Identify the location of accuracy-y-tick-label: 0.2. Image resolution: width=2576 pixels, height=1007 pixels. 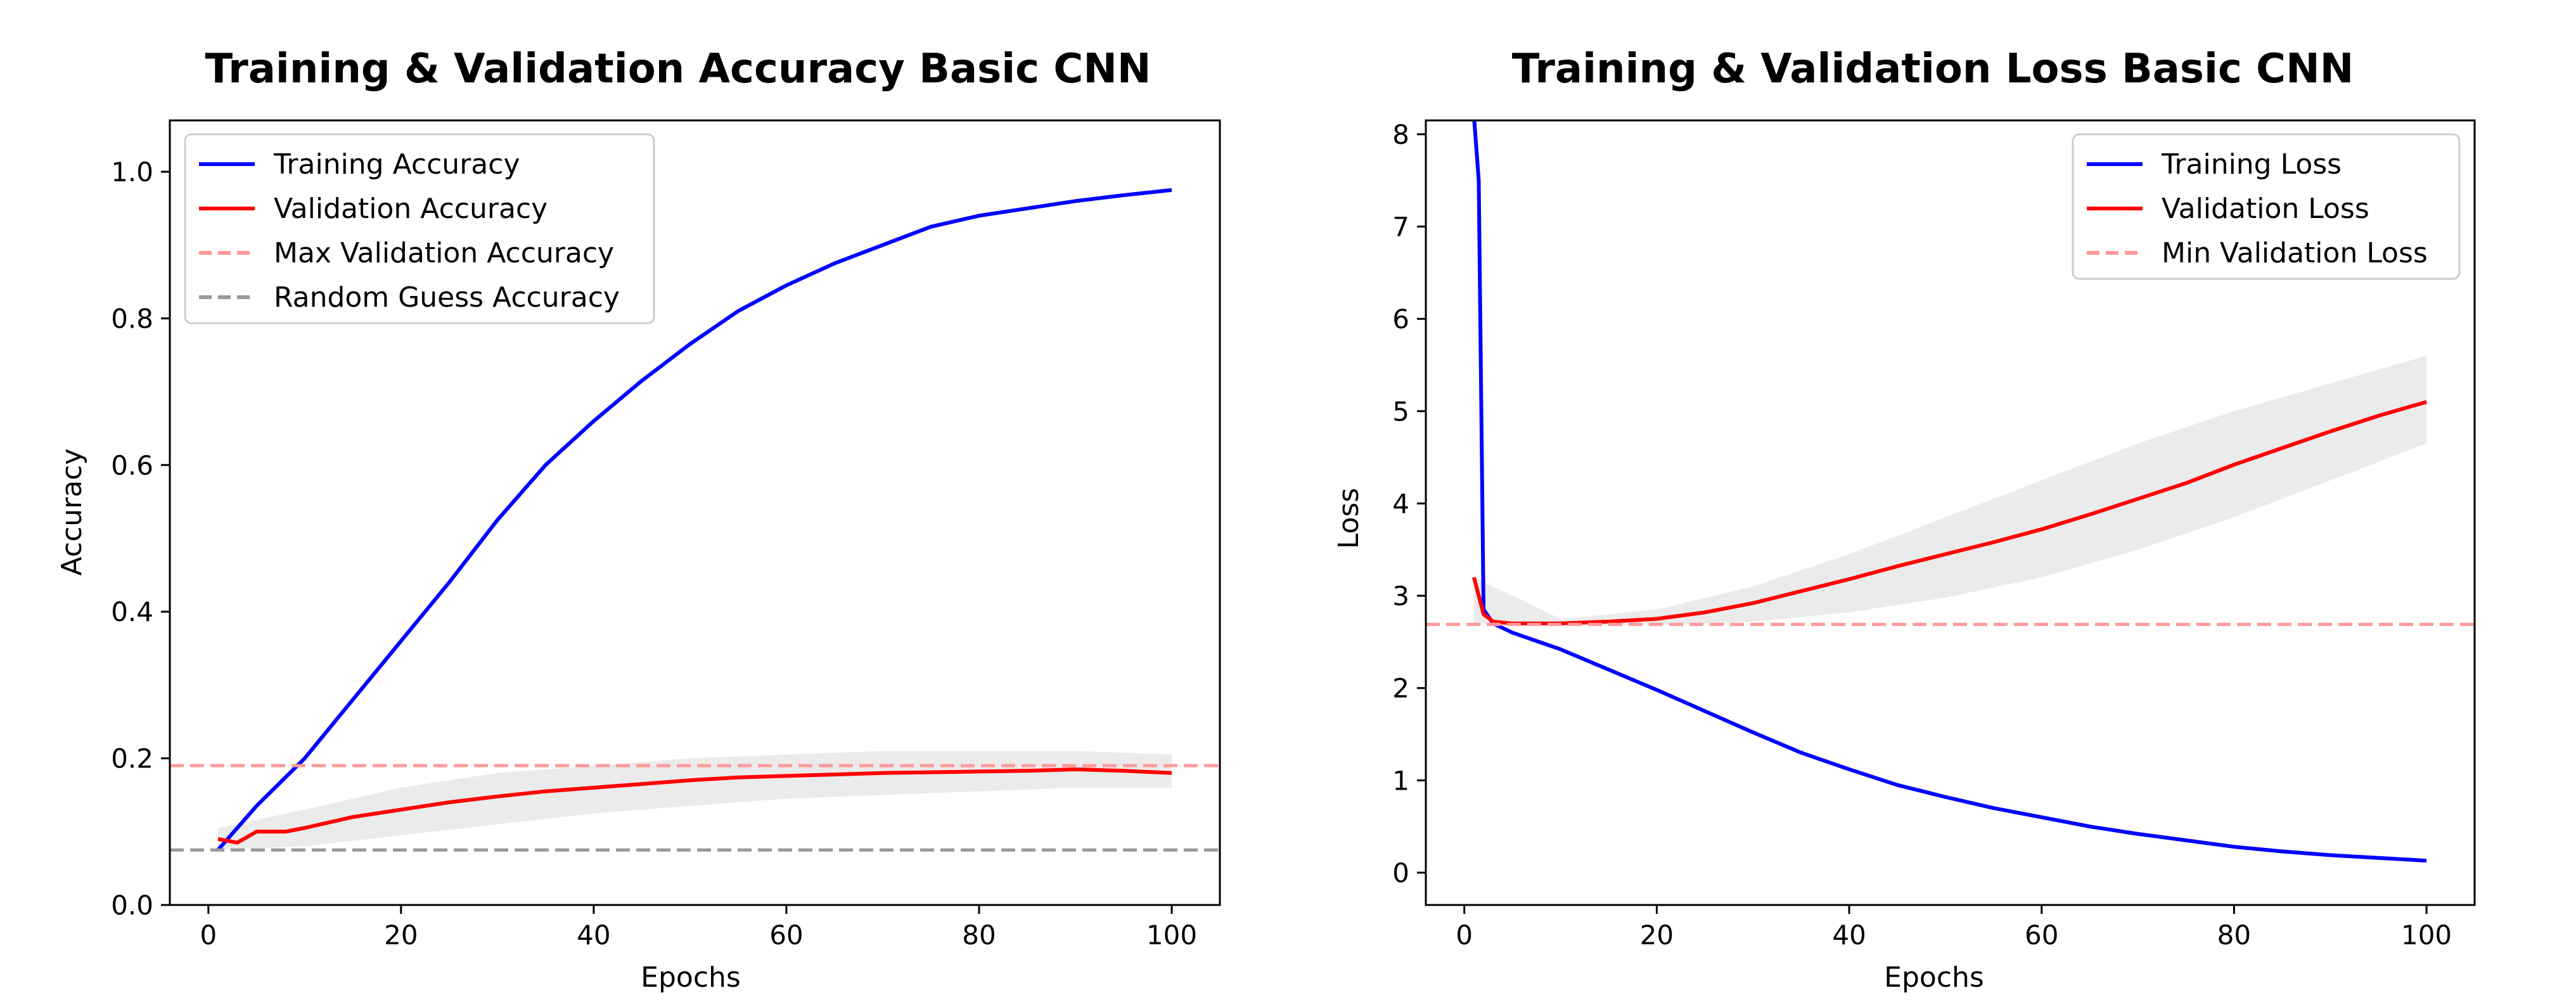
(132, 758).